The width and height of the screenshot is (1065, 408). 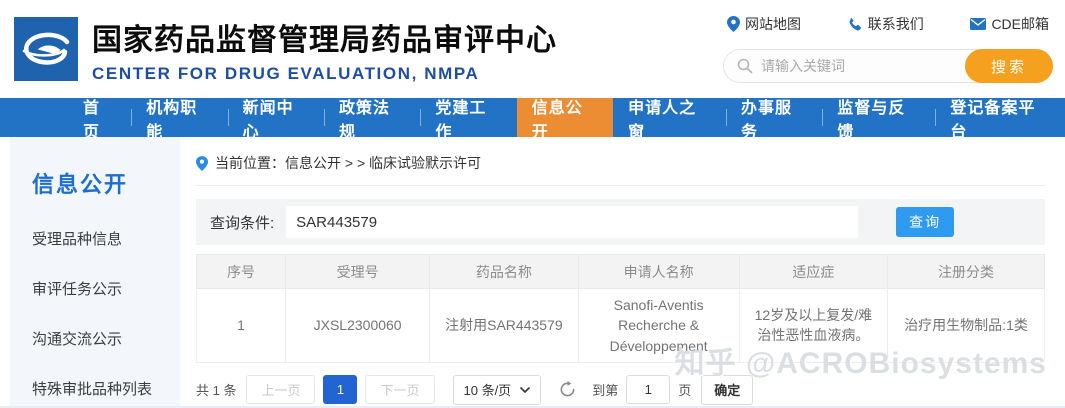 What do you see at coordinates (202, 163) in the screenshot?
I see `location-pin-icon` at bounding box center [202, 163].